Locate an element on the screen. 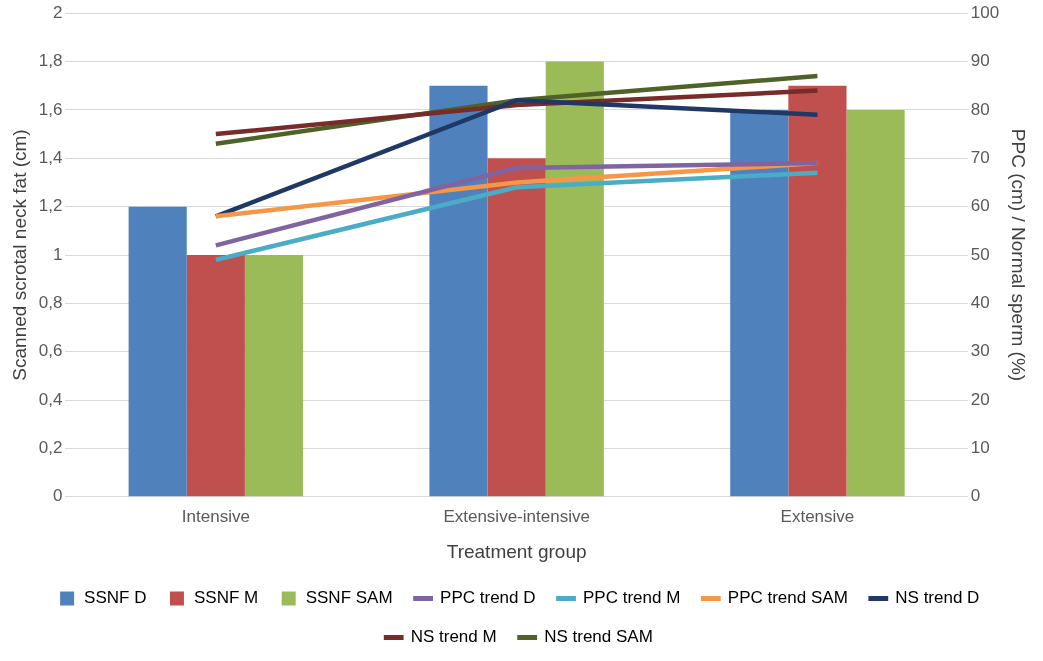 The width and height of the screenshot is (1043, 661). y-tick-label: 1,6 is located at coordinates (50, 109).